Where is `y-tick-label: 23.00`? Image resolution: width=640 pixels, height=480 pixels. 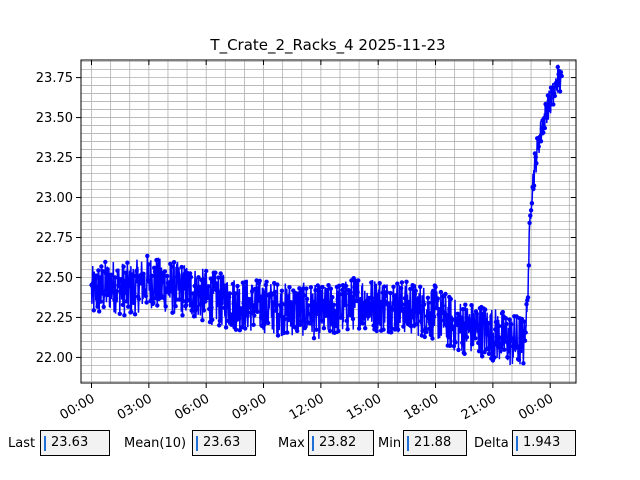
y-tick-label: 23.00 is located at coordinates (54, 198).